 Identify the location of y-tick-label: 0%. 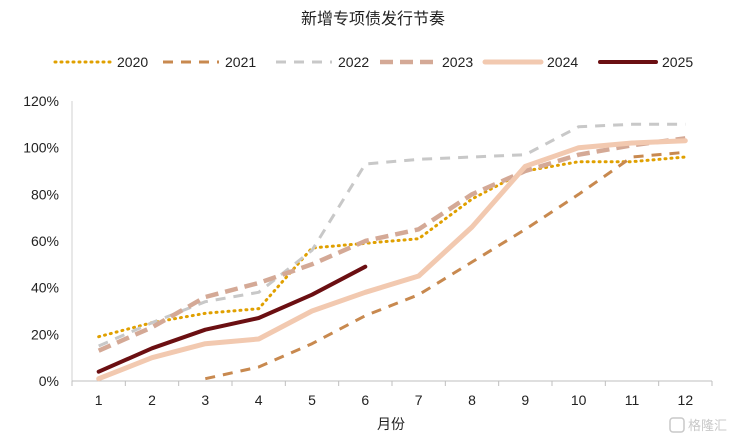
(49, 381).